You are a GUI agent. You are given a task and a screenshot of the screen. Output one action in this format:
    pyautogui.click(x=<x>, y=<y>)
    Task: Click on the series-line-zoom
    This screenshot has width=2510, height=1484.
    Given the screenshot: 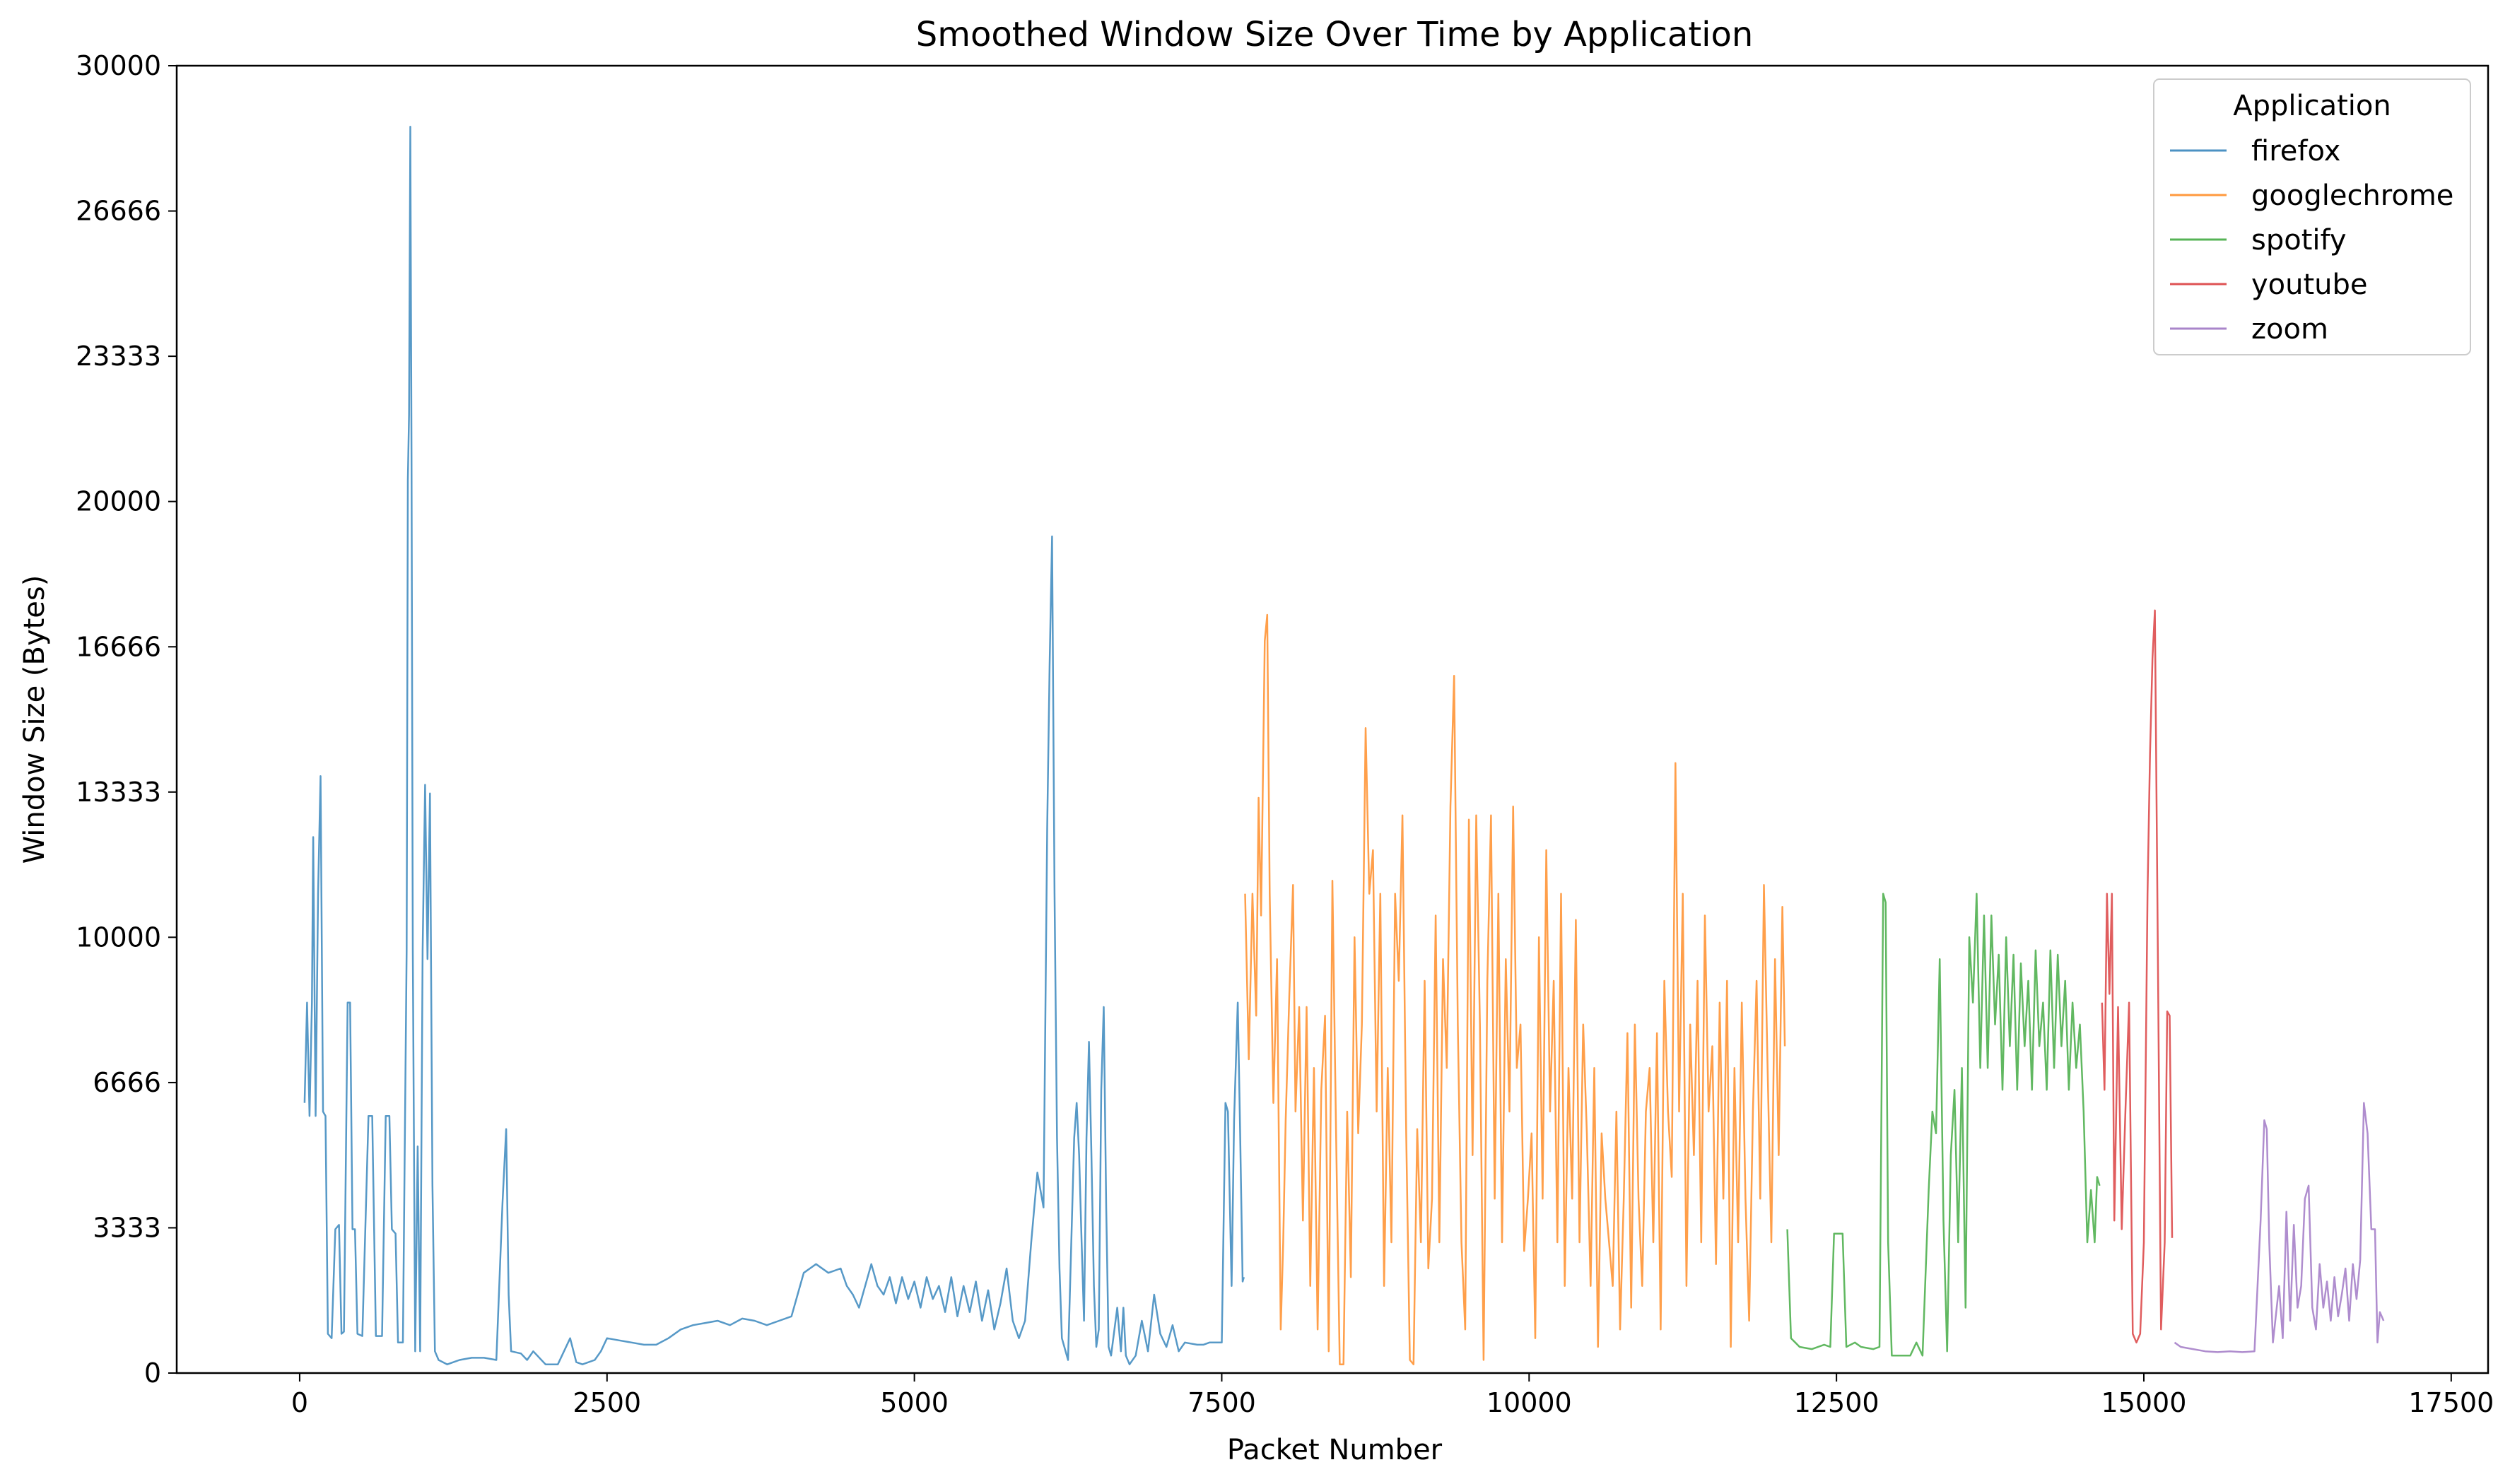 What is the action you would take?
    pyautogui.click(x=2279, y=1227)
    